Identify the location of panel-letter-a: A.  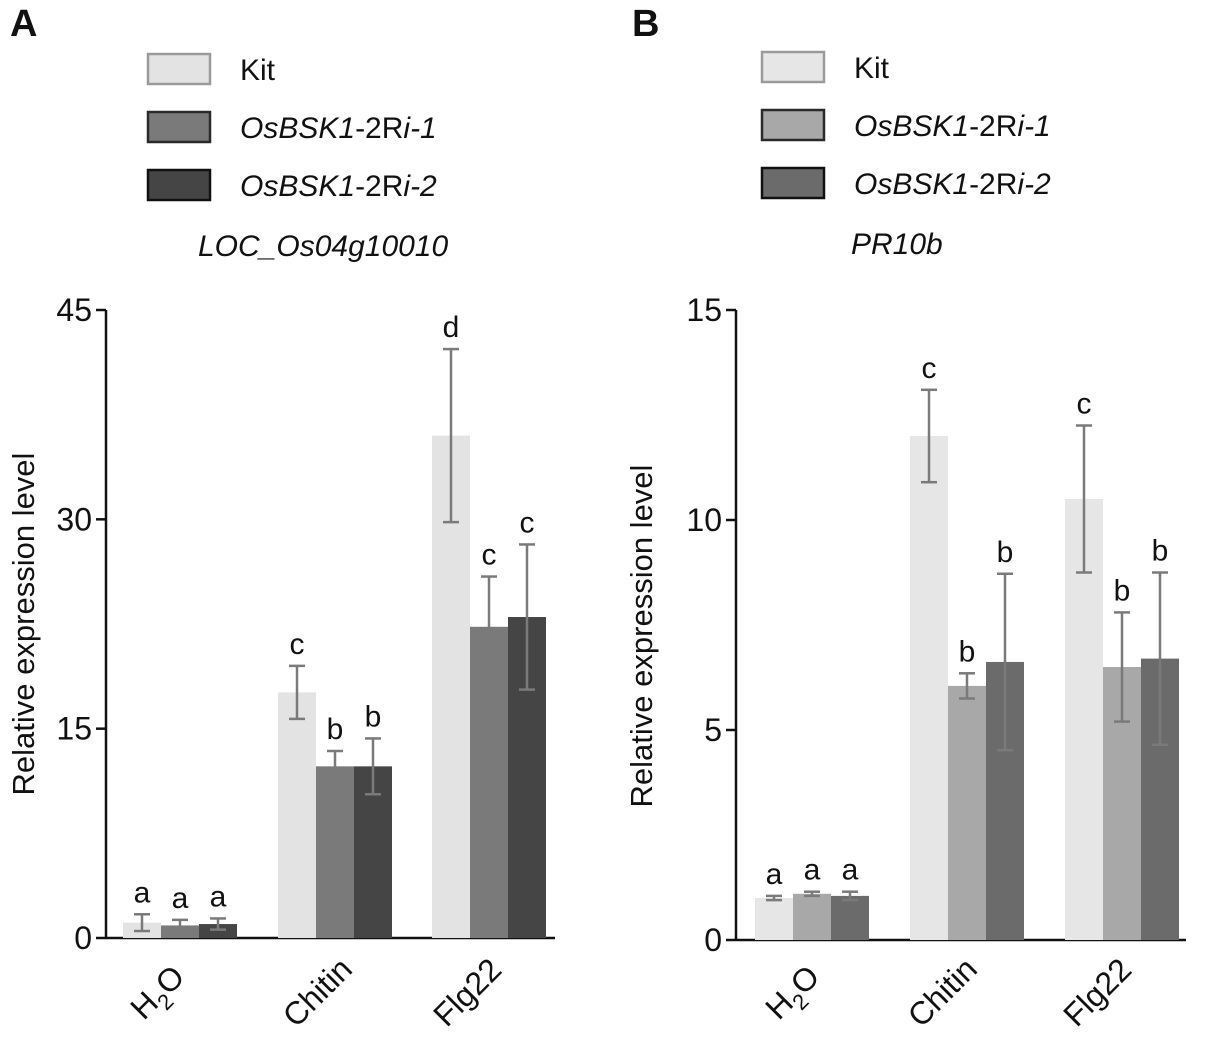
(23, 24).